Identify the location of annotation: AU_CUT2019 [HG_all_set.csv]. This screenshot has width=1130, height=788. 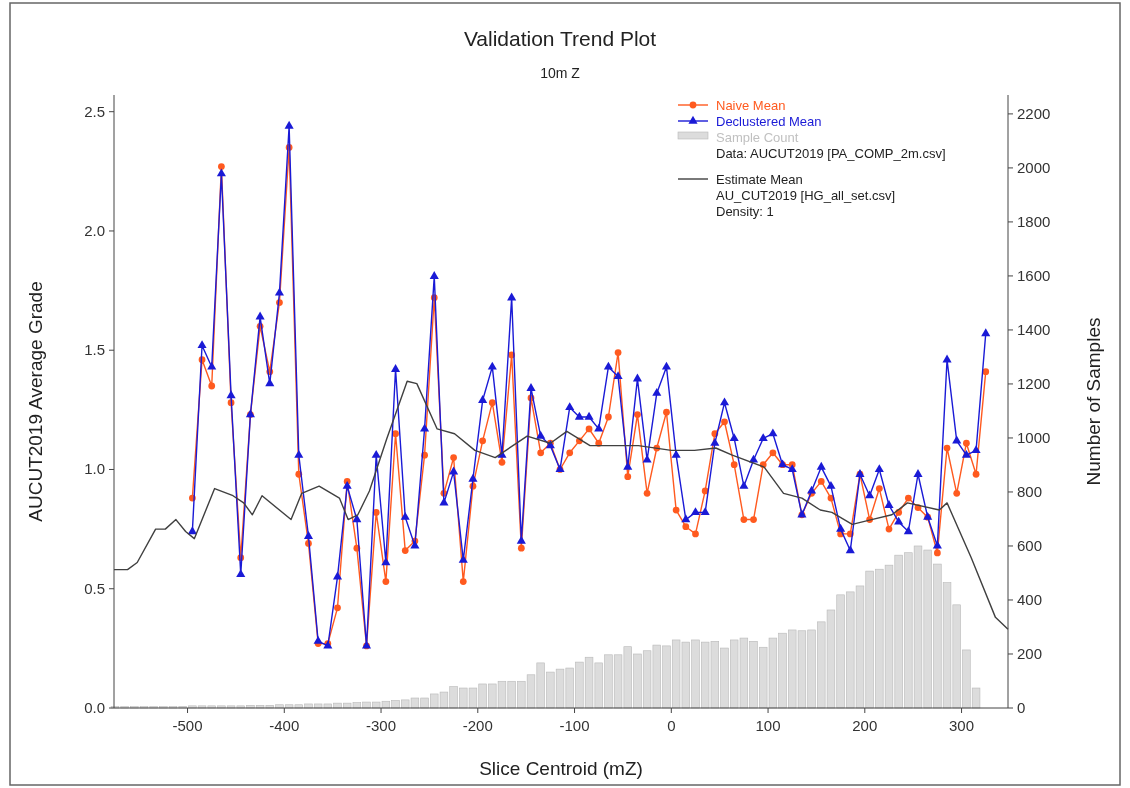
(806, 195).